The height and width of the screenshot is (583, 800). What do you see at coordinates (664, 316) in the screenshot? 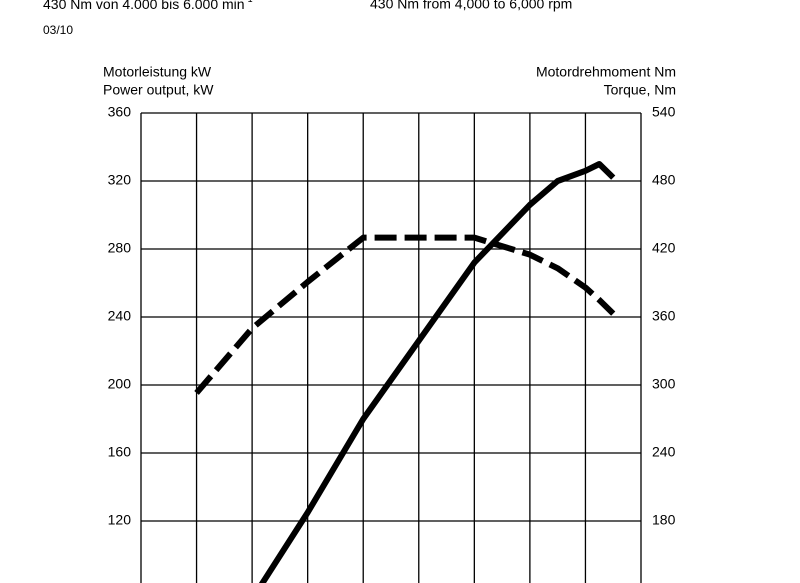
I see `y2-tick-label: 360` at bounding box center [664, 316].